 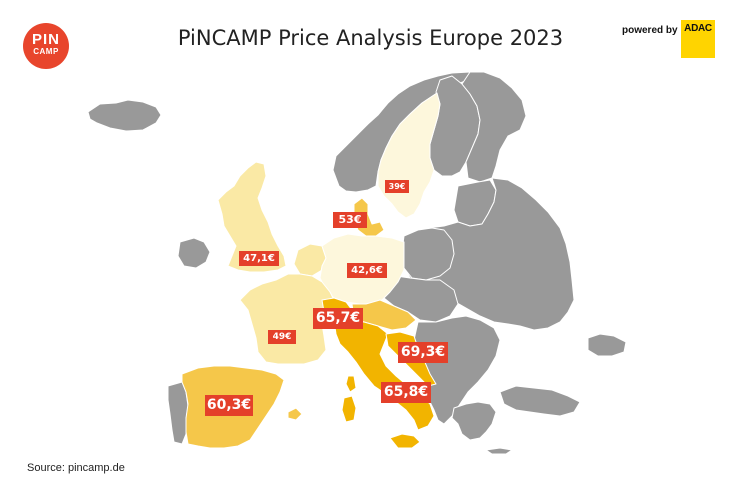 I want to click on sardinia-shape, so click(x=349, y=409).